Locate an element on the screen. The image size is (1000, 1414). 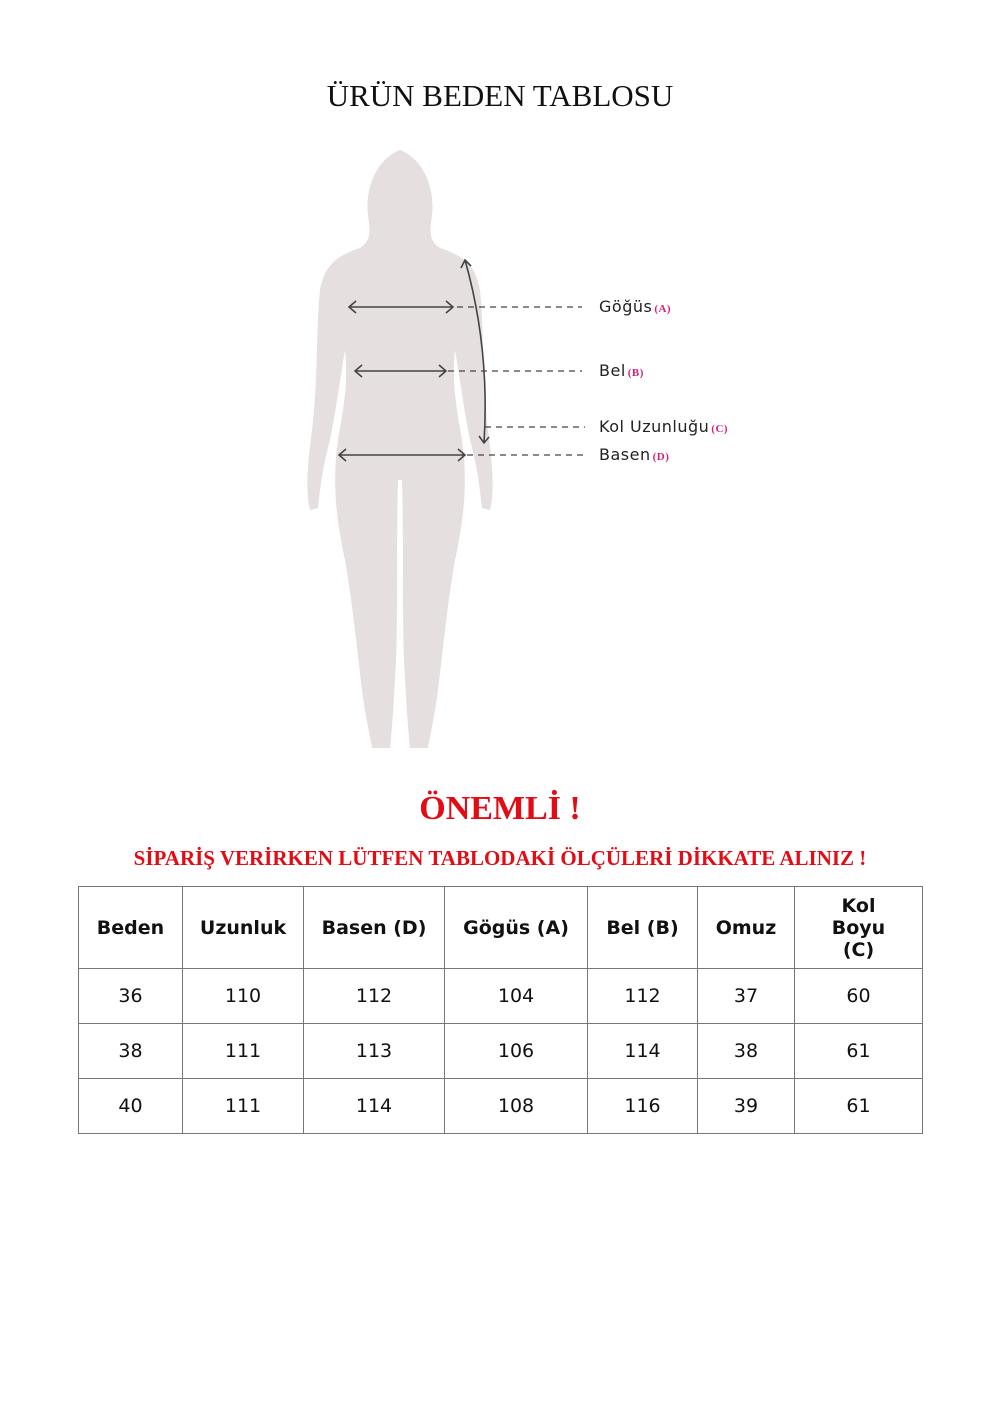
table-cell: 104 is located at coordinates (516, 996).